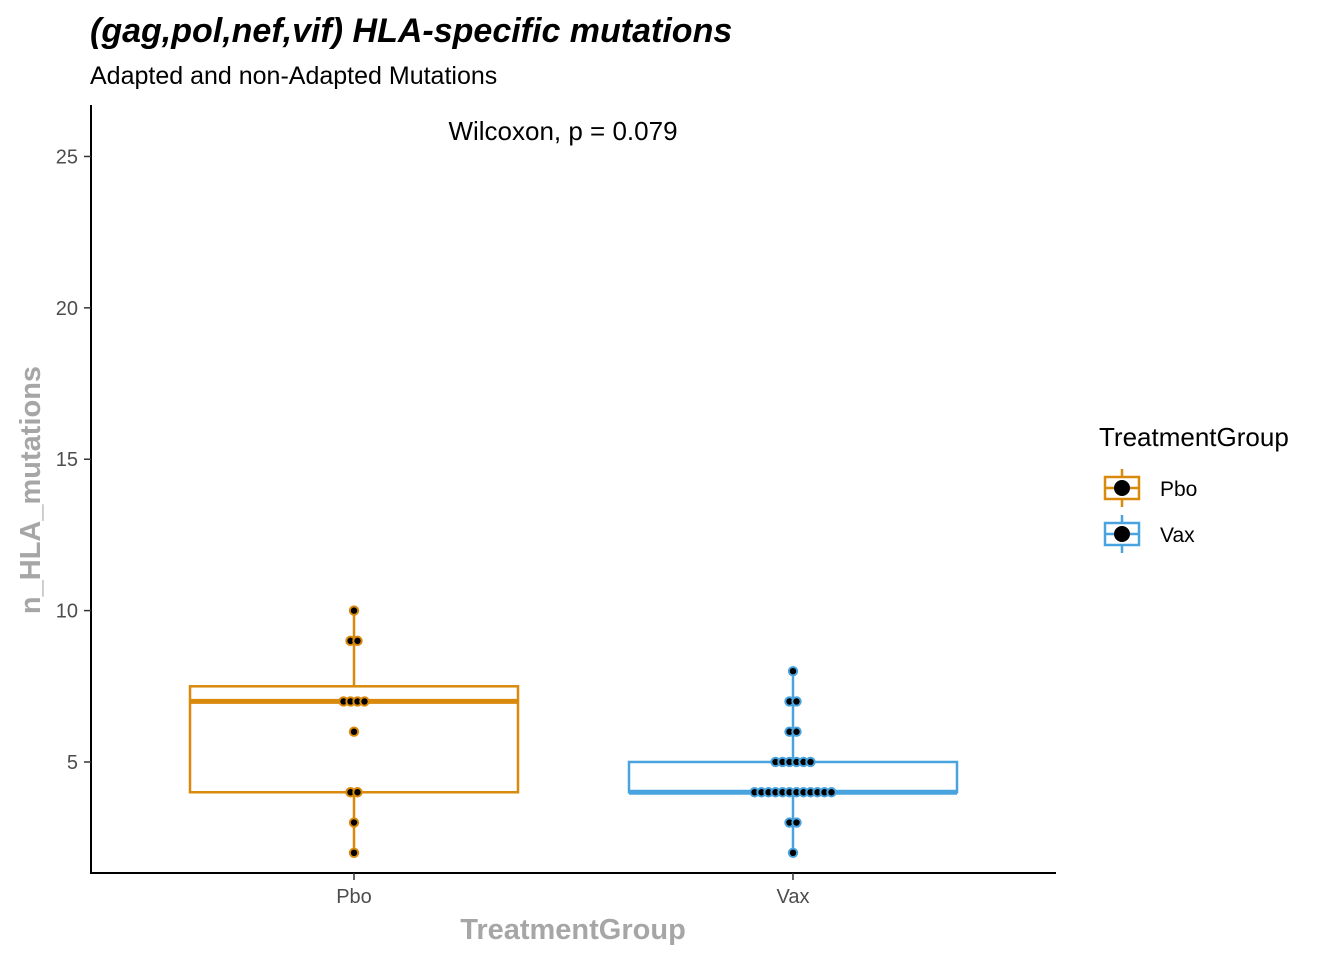  What do you see at coordinates (573, 930) in the screenshot?
I see `x-axis-title: TreatmentGroup` at bounding box center [573, 930].